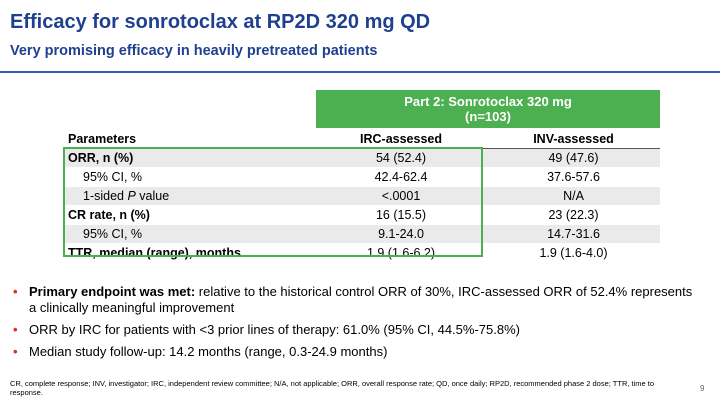  I want to click on irc-value: 1.9 (1.6-6.2), so click(401, 253).